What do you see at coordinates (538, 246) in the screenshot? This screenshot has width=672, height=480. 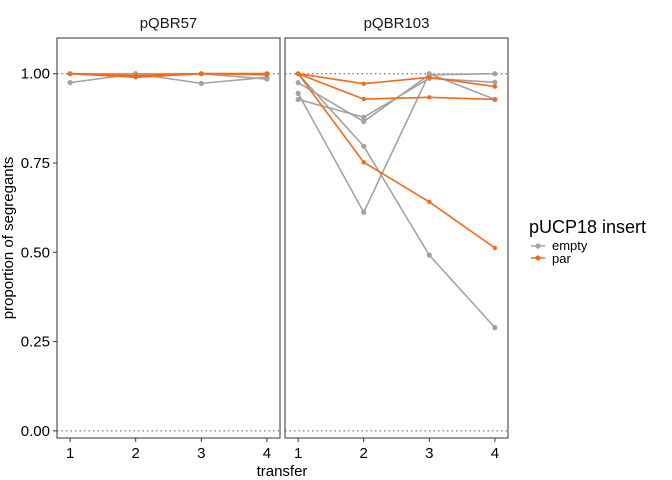 I see `legend-key-empty-point` at bounding box center [538, 246].